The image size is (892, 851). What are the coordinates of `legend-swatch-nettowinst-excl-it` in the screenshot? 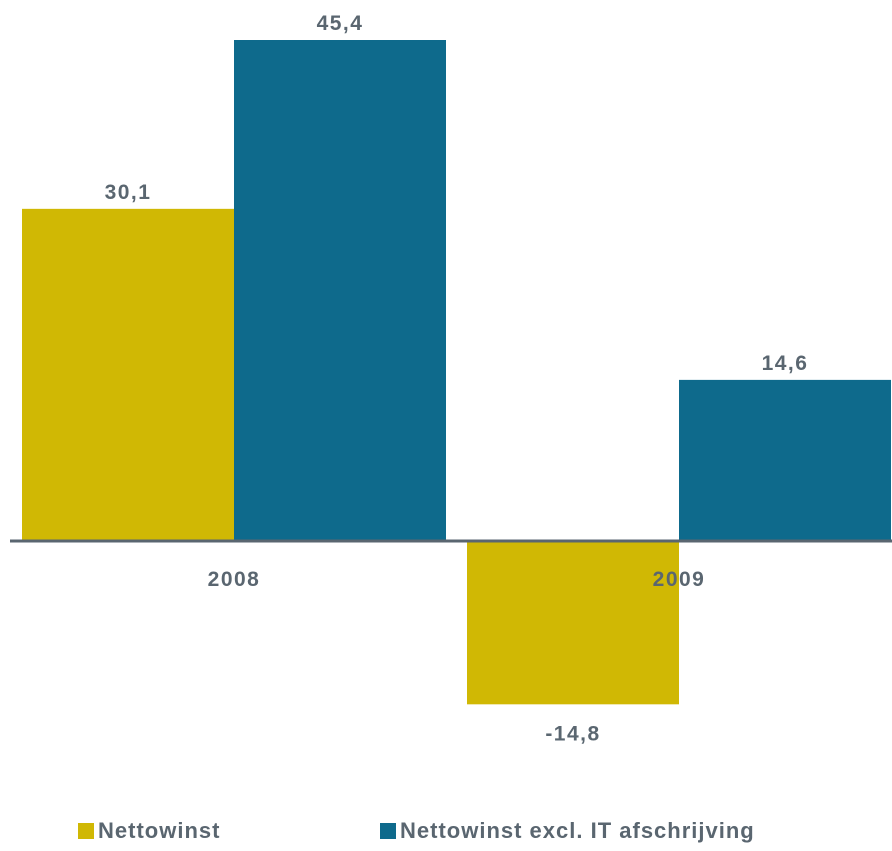 It's located at (388, 831).